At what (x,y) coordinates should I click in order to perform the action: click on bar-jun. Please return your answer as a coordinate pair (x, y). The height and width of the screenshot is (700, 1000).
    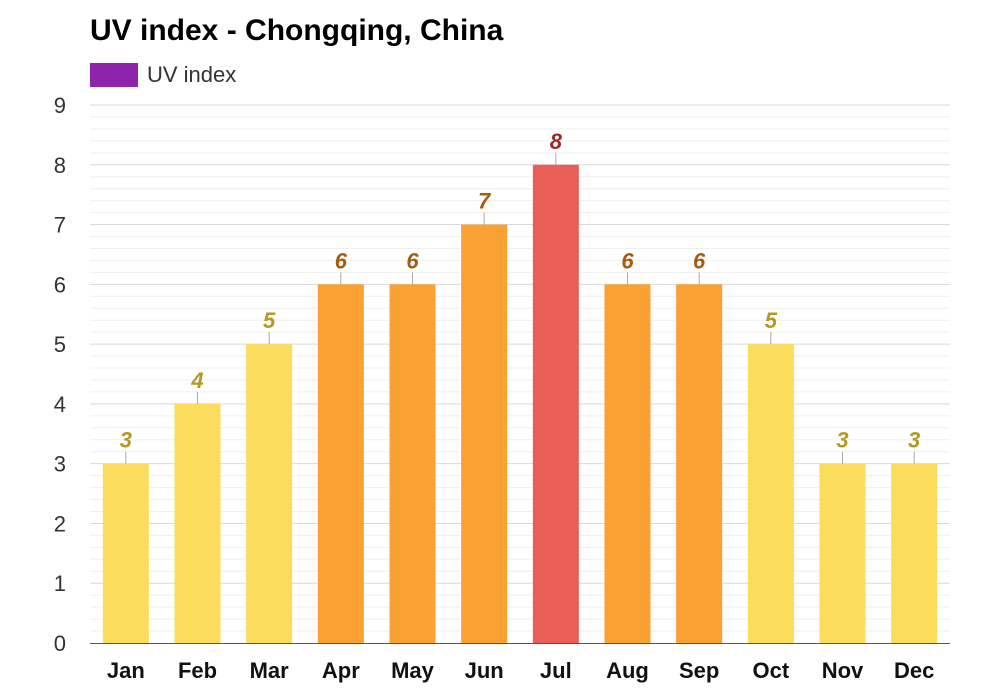
    Looking at the image, I should click on (484, 434).